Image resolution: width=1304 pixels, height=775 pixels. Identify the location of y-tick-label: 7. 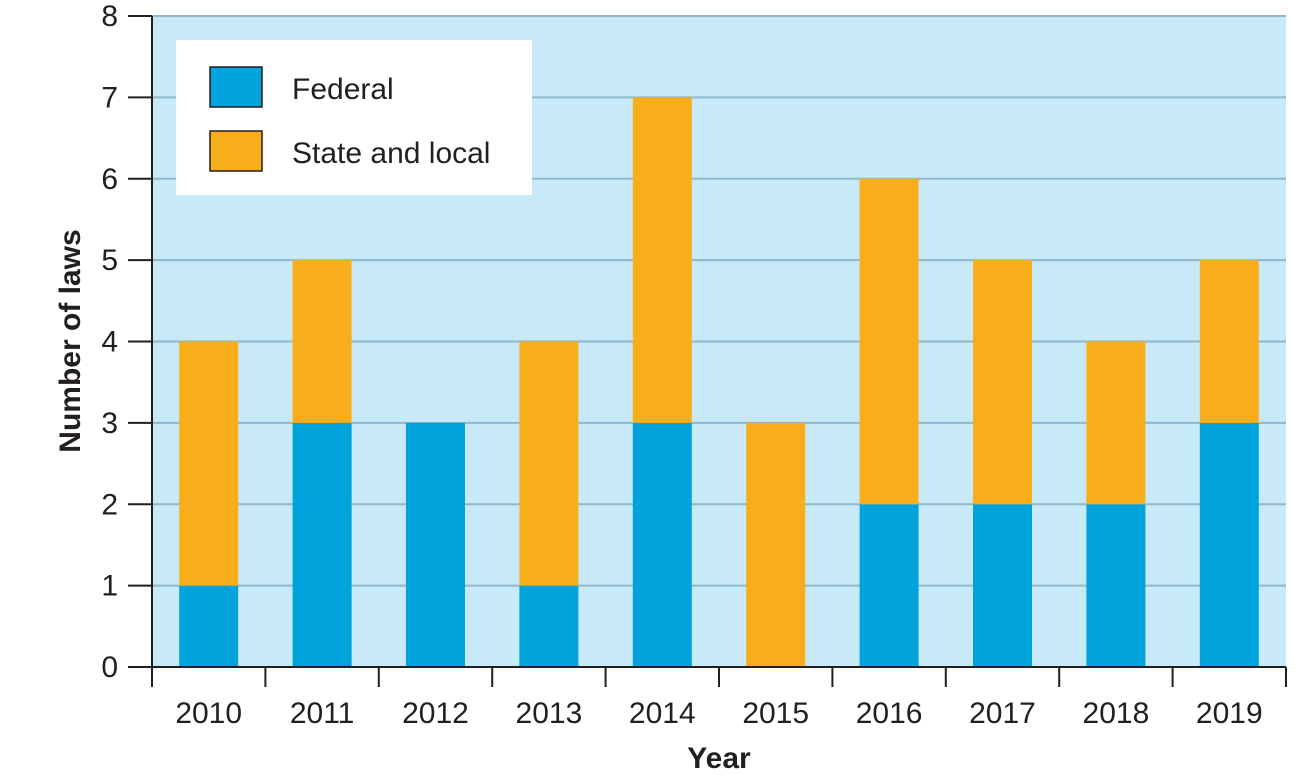
(109, 97).